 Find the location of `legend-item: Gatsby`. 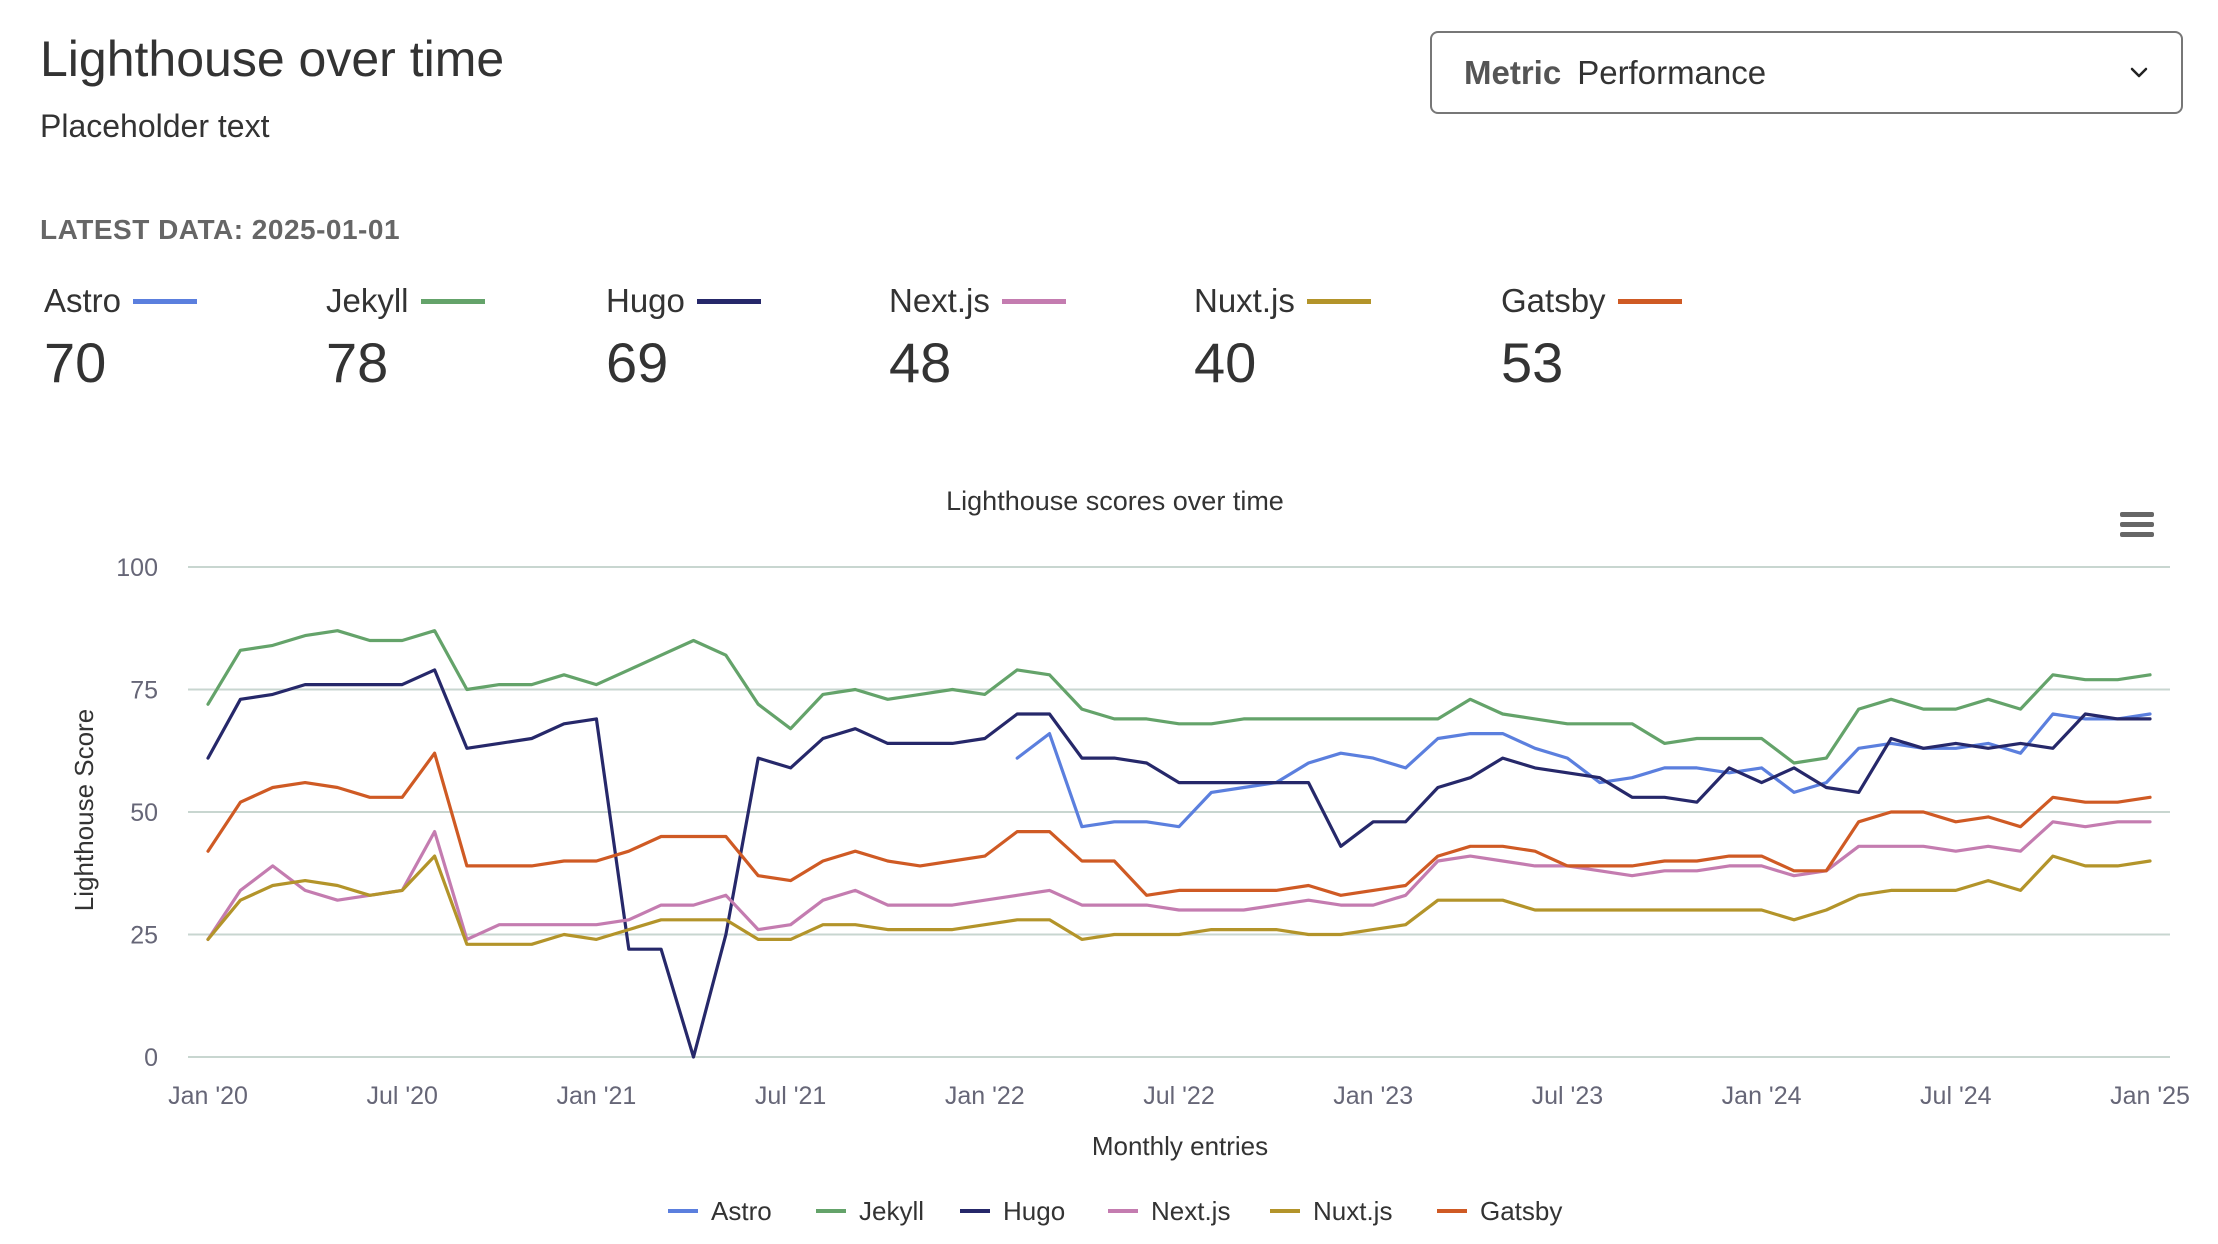

legend-item: Gatsby is located at coordinates (1521, 1211).